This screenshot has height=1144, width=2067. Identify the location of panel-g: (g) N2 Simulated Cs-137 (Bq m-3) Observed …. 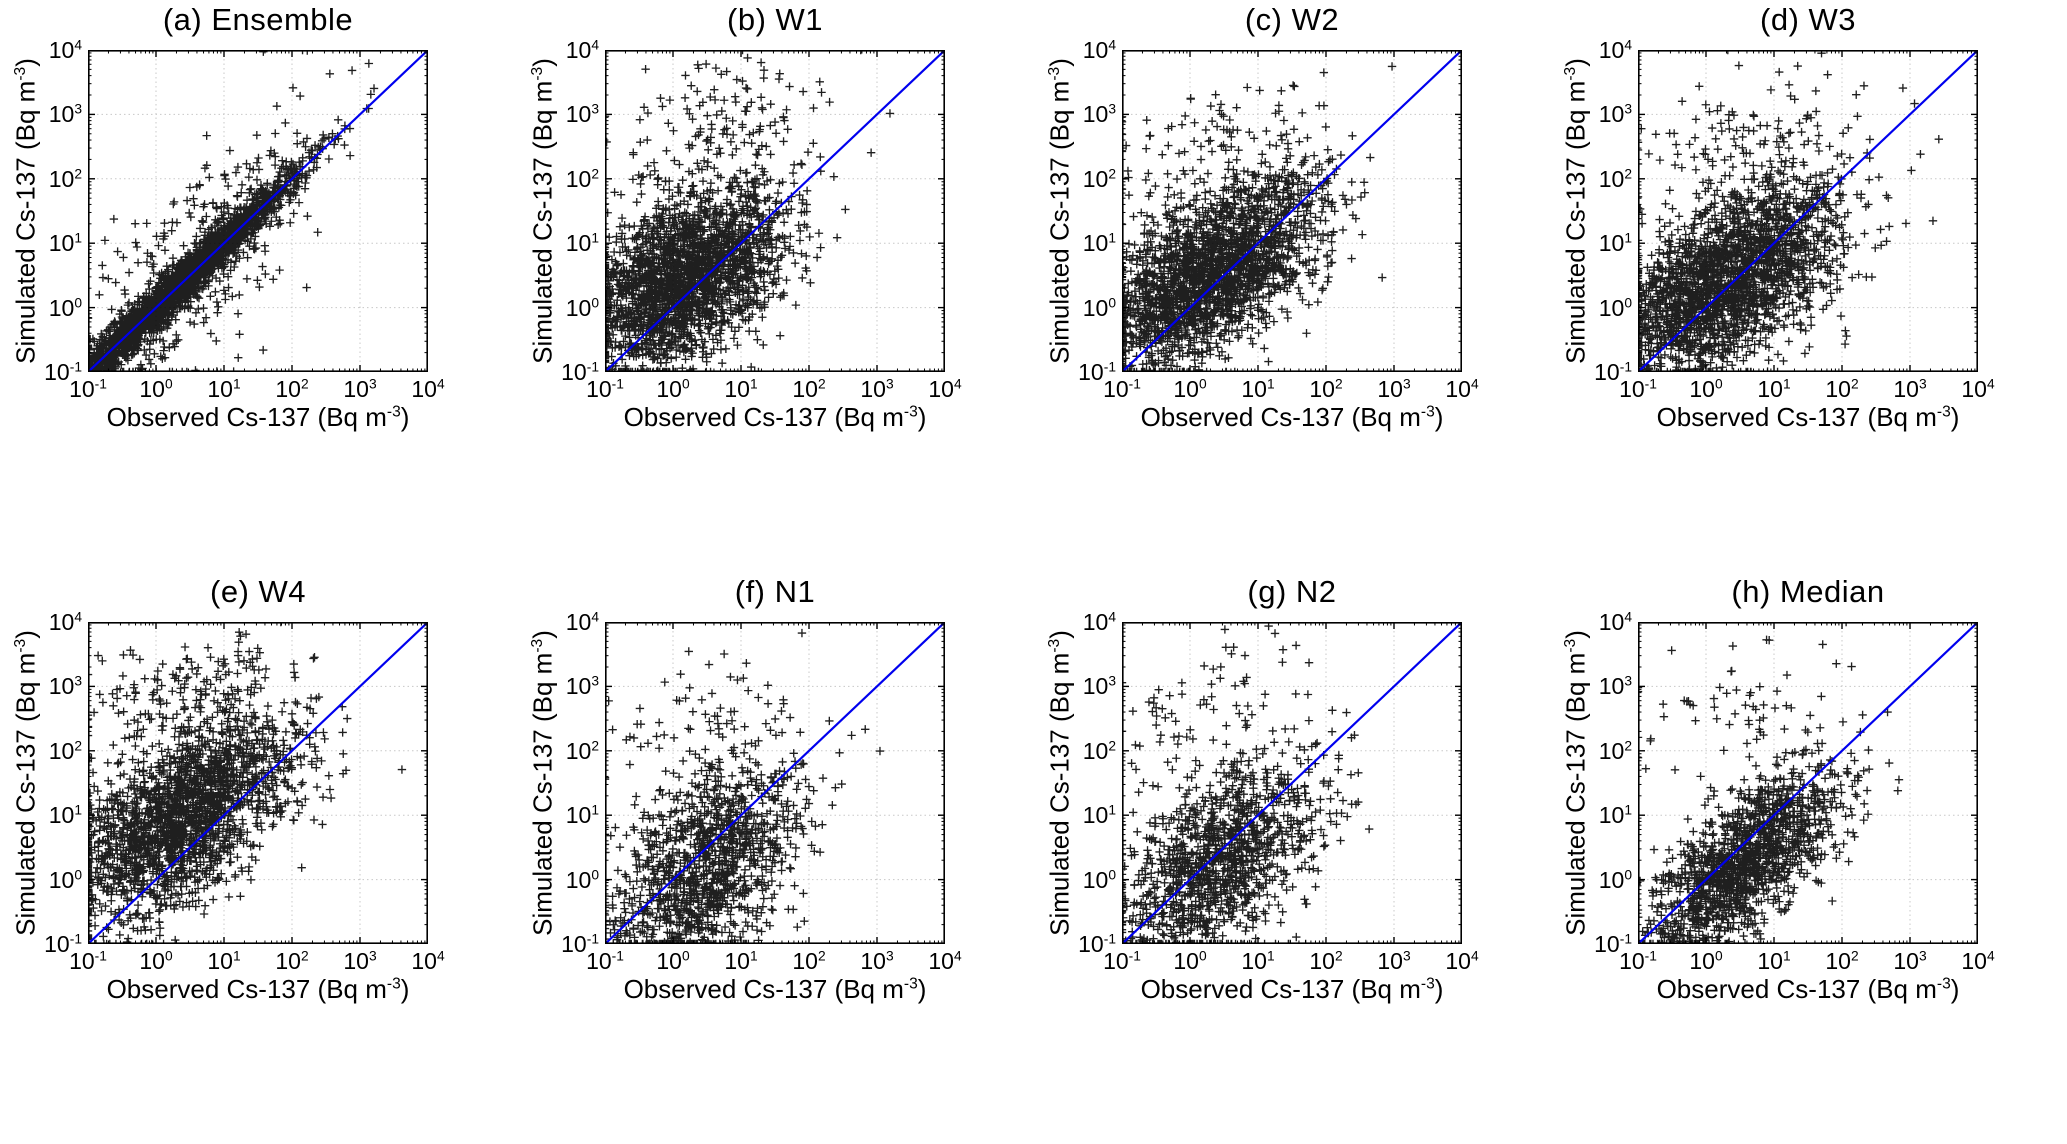
(1292, 858).